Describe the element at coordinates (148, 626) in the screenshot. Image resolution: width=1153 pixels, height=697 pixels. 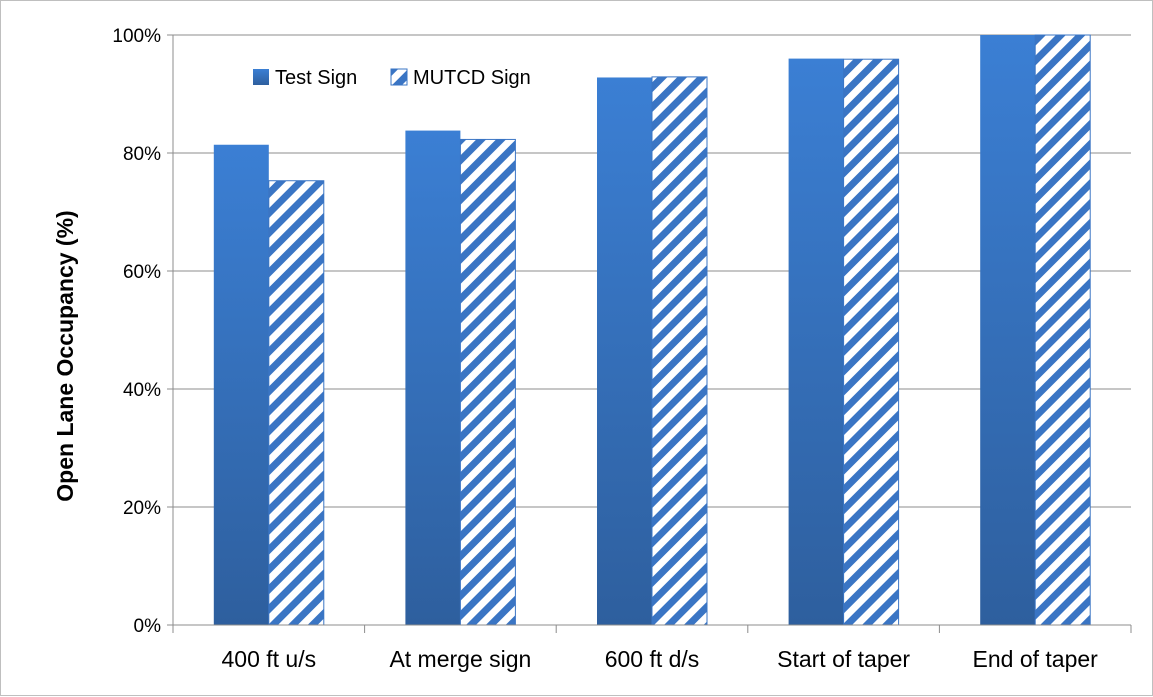
I see `y-tick-label: 0%` at that location.